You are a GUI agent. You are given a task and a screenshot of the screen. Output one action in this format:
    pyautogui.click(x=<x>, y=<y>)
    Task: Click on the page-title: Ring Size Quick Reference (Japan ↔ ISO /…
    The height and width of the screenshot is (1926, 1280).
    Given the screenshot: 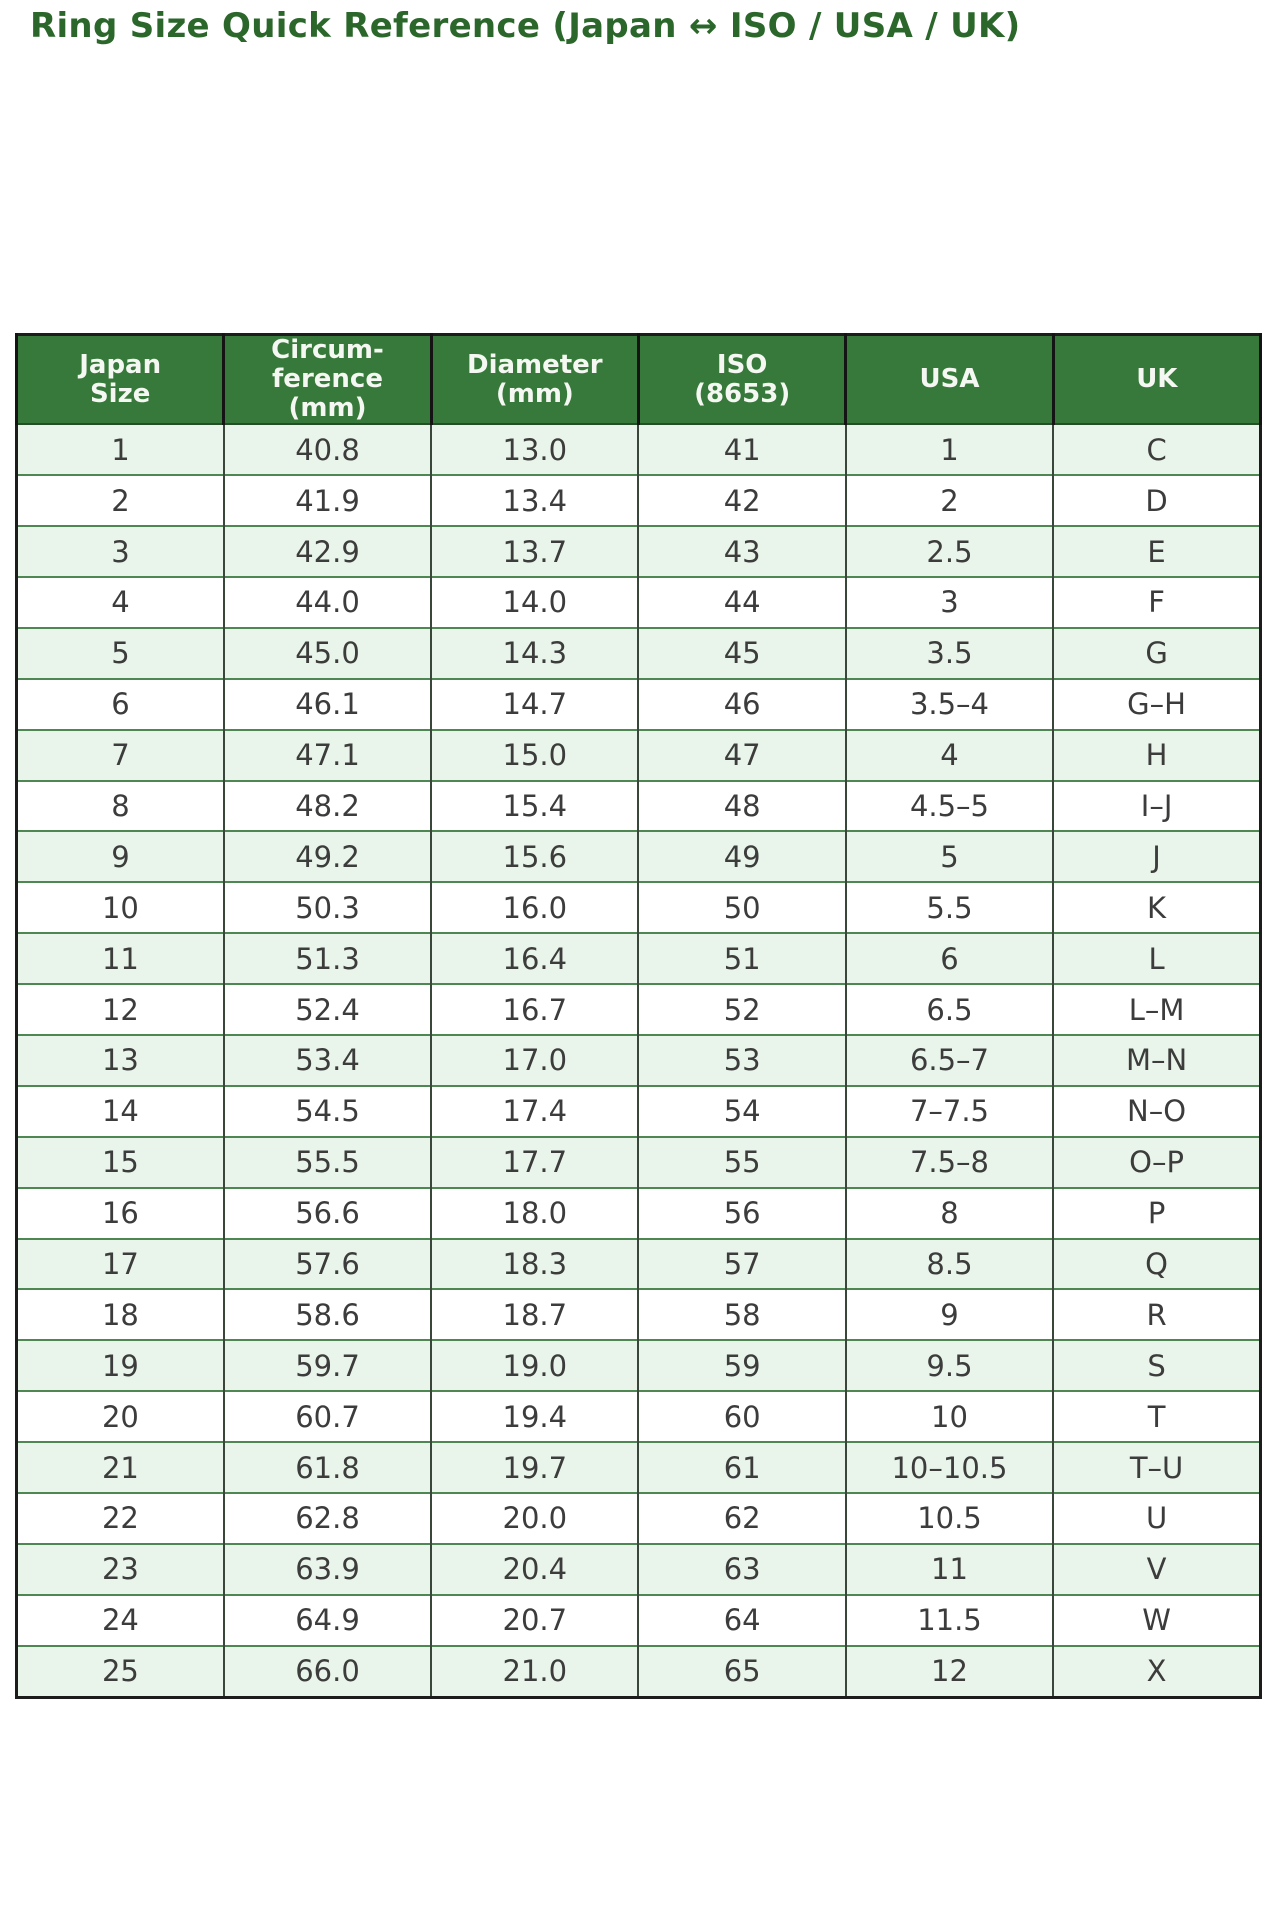 What is the action you would take?
    pyautogui.click(x=525, y=26)
    